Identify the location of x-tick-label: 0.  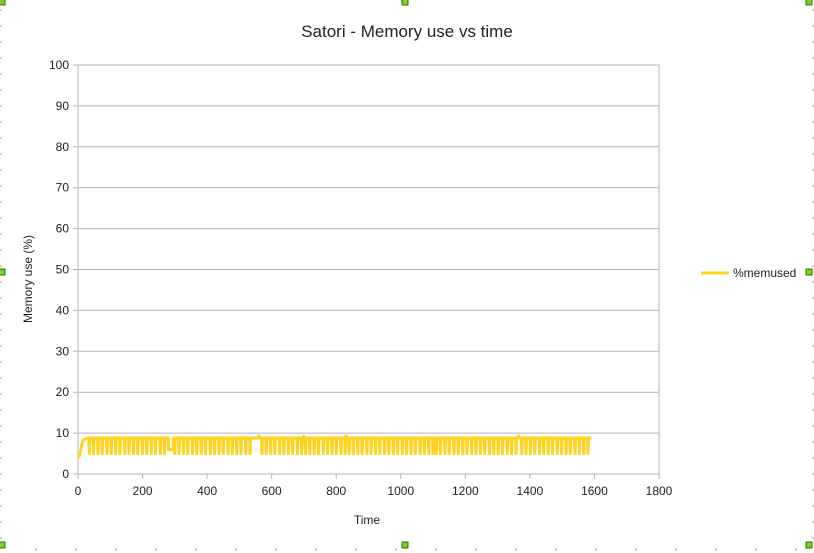
(78, 491).